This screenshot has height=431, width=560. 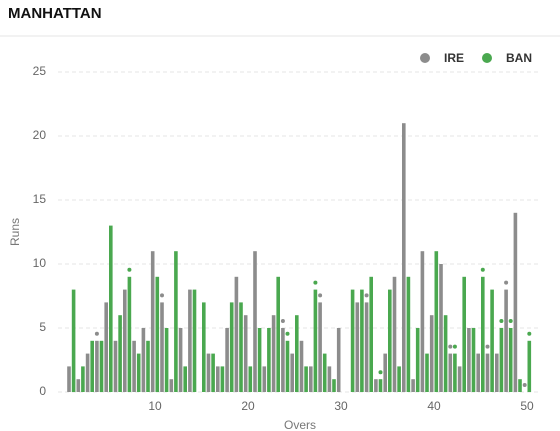 I want to click on legend-marker, so click(x=425, y=58).